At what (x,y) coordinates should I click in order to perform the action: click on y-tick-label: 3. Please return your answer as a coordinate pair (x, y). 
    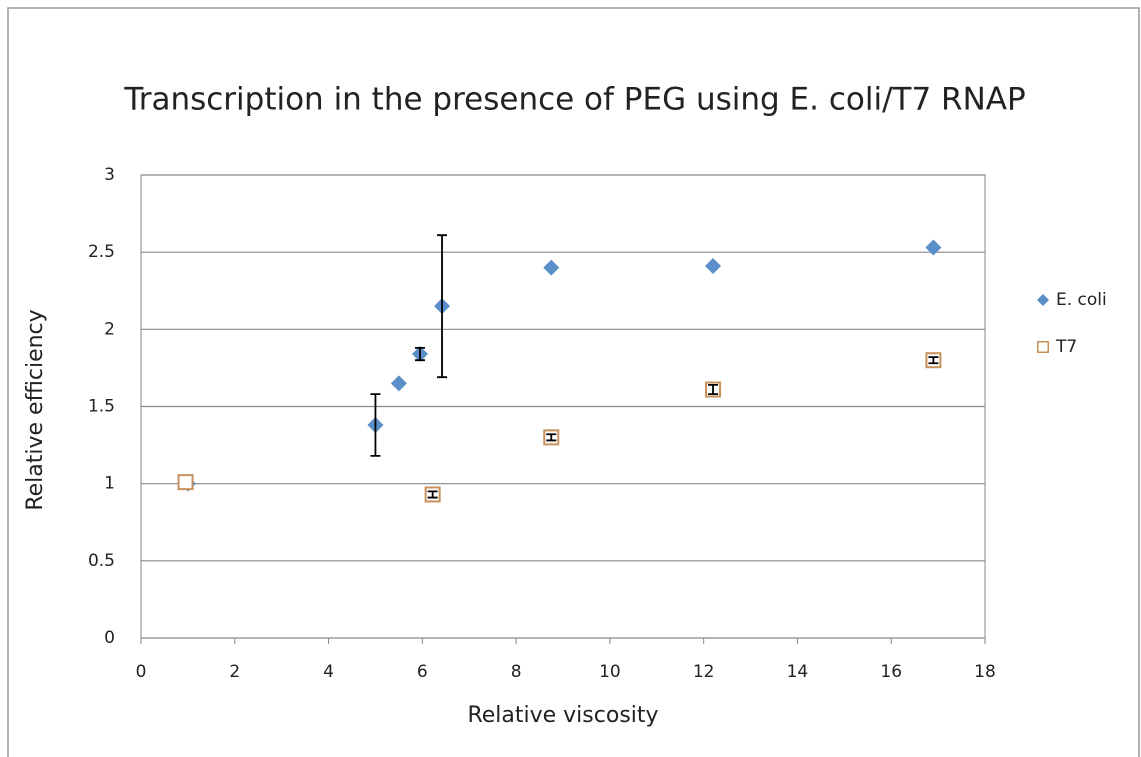
    Looking at the image, I should click on (109, 175).